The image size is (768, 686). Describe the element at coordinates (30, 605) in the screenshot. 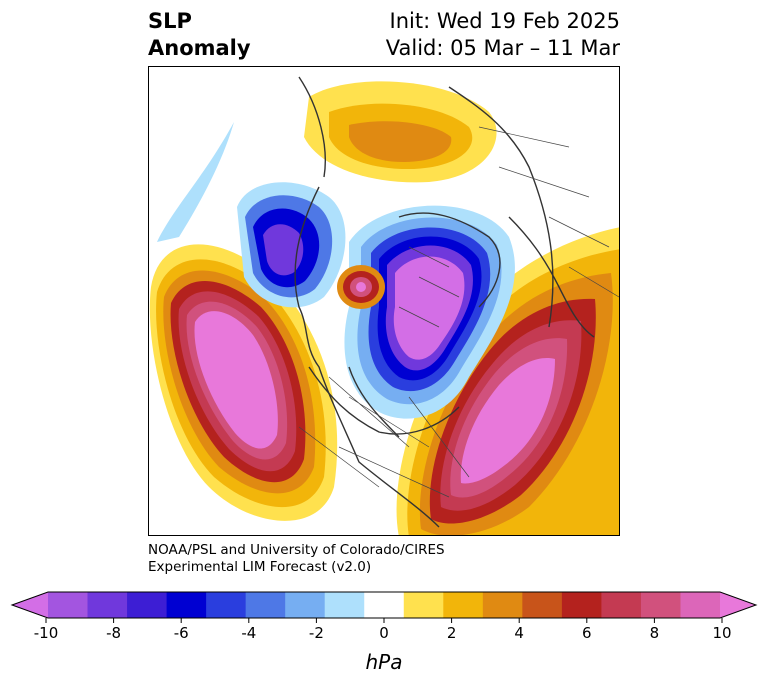

I see `colorbar-extend-low` at that location.